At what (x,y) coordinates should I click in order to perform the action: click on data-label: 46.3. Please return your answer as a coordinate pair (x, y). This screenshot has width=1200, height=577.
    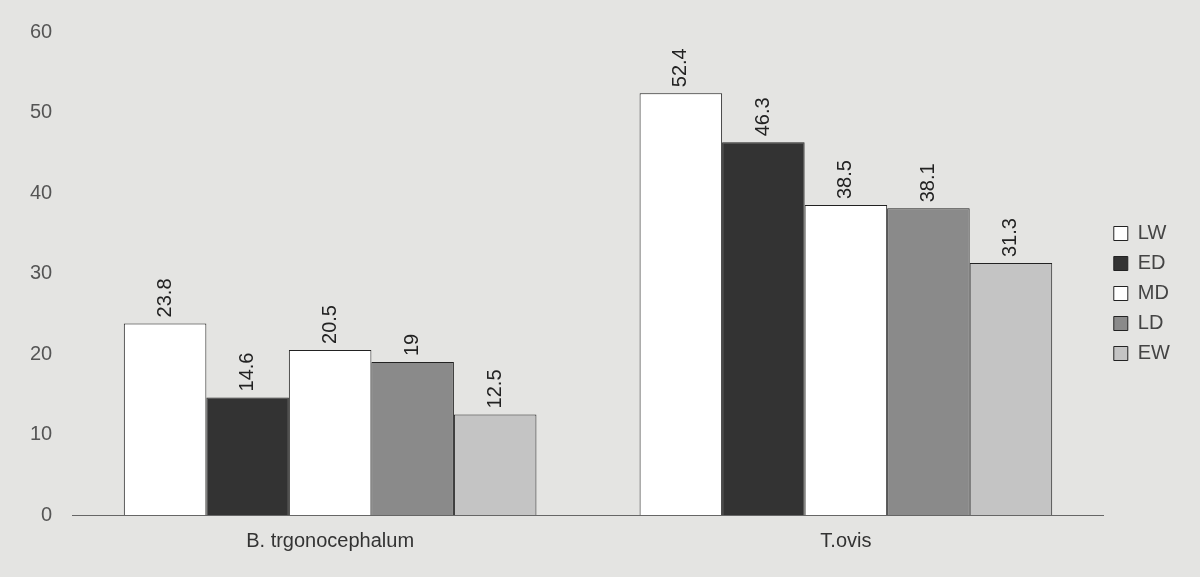
    Looking at the image, I should click on (761, 117).